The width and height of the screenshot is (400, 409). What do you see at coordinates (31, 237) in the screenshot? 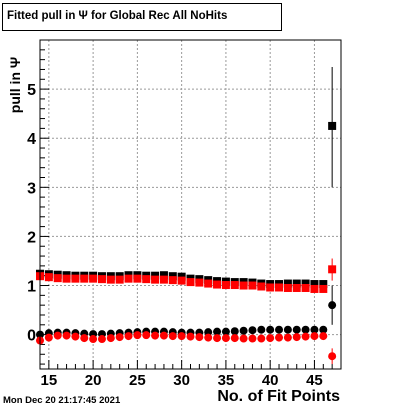
I see `y-tick-label: 2` at bounding box center [31, 237].